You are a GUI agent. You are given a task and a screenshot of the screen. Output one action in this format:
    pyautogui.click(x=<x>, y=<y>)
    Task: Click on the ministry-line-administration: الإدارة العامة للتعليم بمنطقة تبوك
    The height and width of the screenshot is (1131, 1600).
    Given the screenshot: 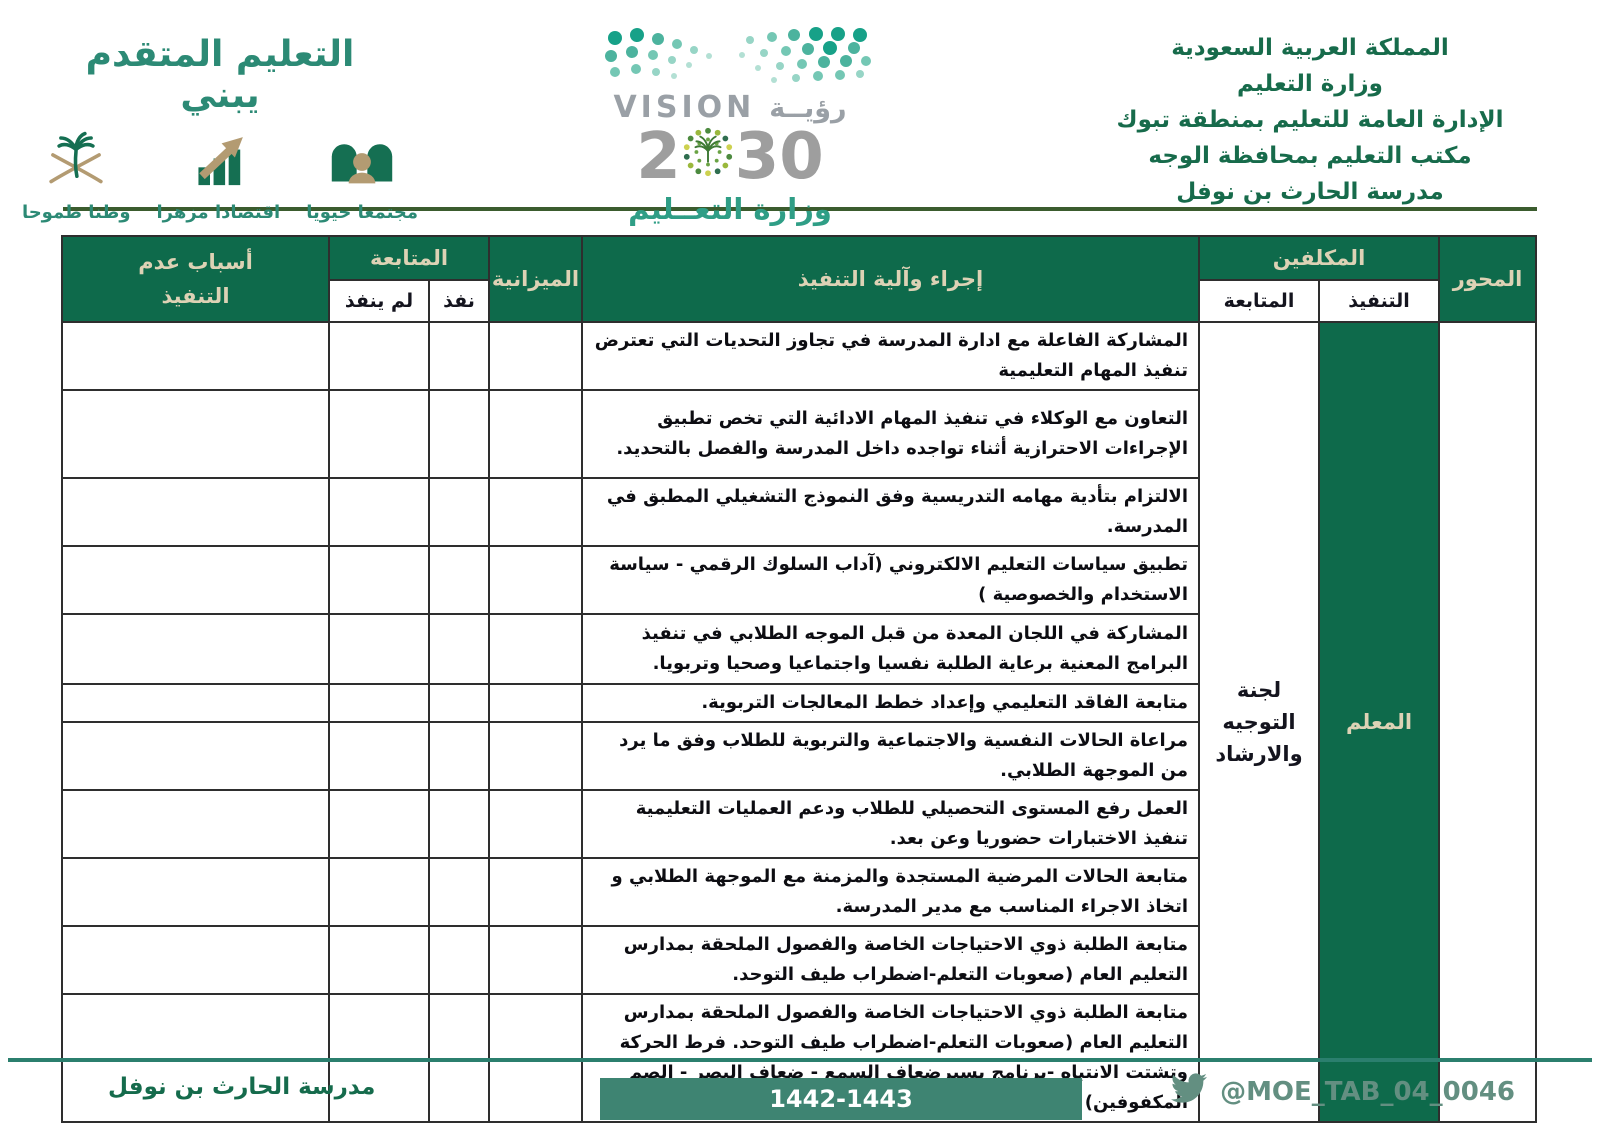 What is the action you would take?
    pyautogui.click(x=1310, y=120)
    